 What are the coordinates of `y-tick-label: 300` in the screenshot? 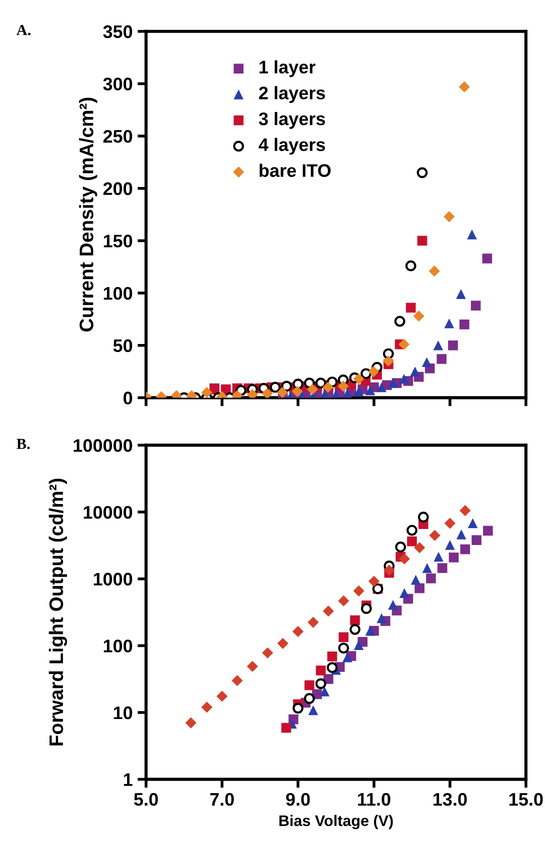 It's located at (117, 84).